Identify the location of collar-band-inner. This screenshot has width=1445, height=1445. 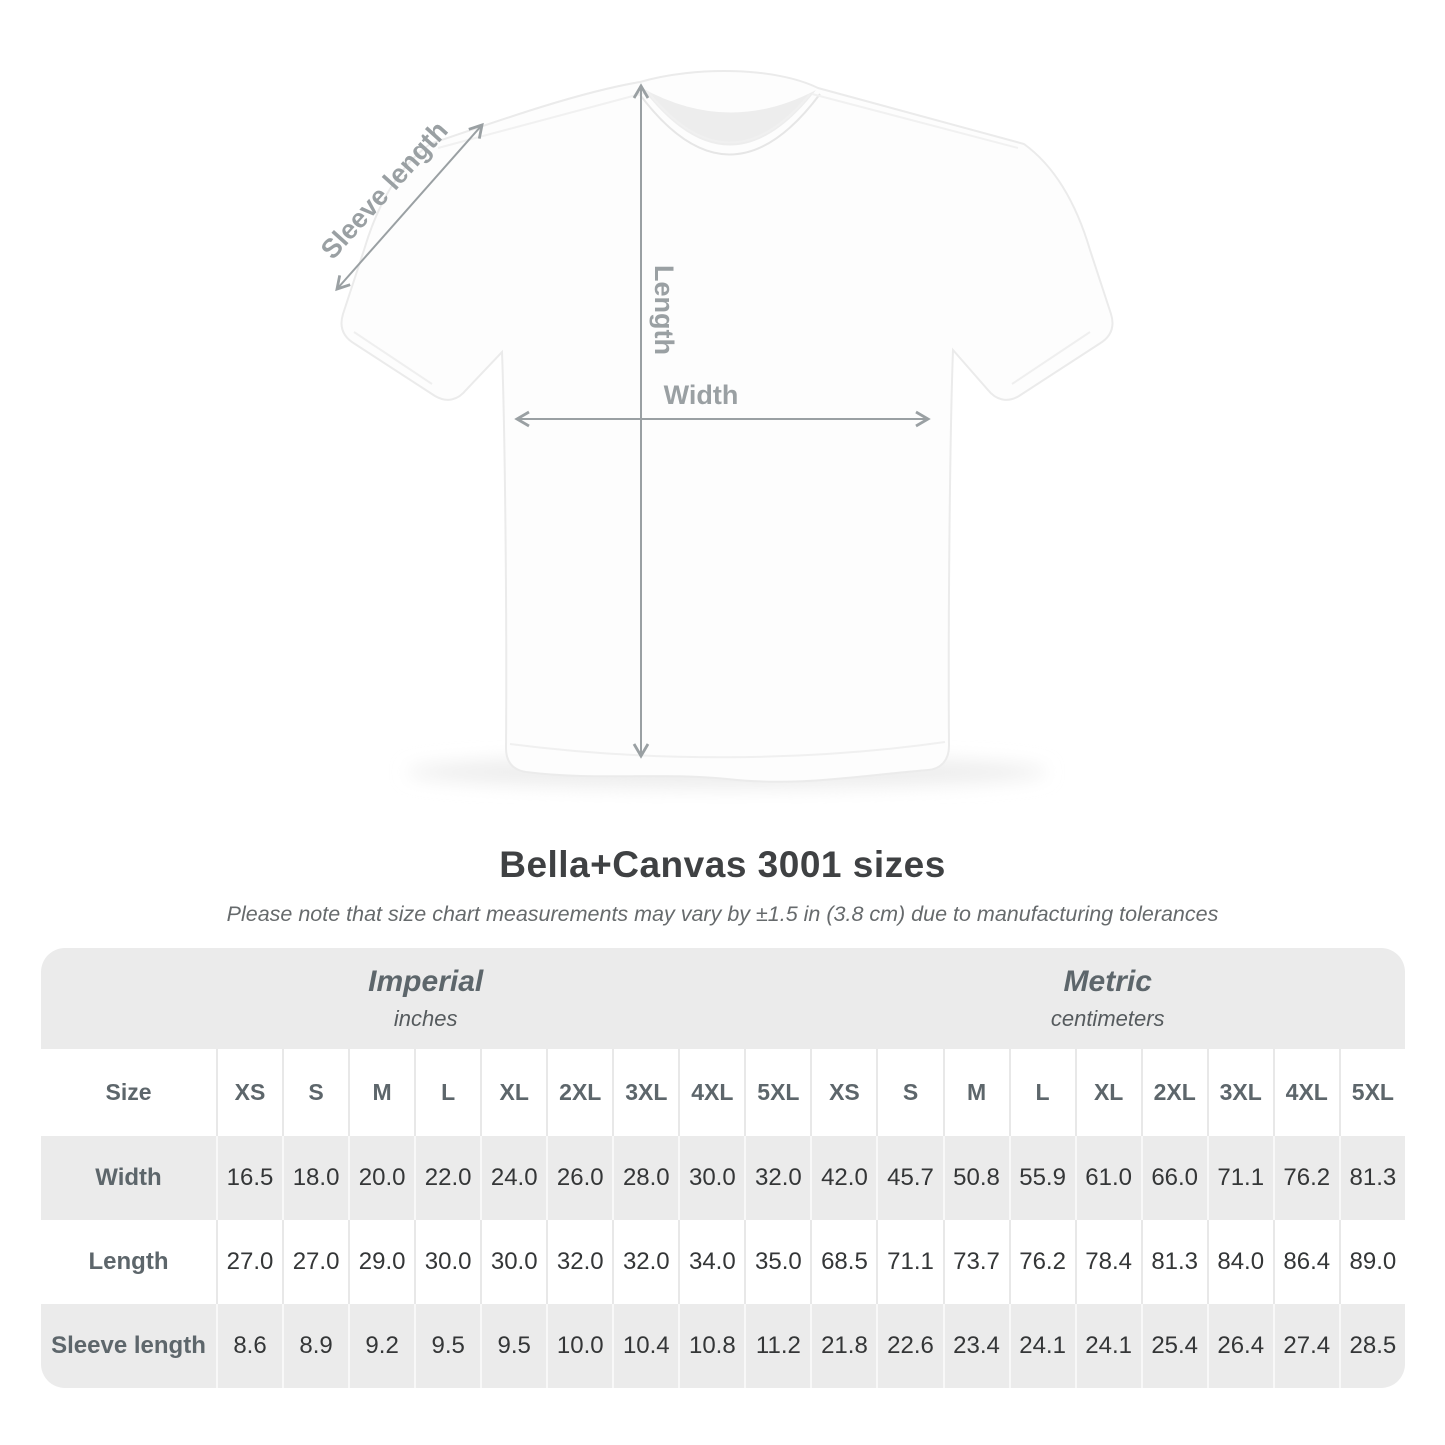
(729, 117).